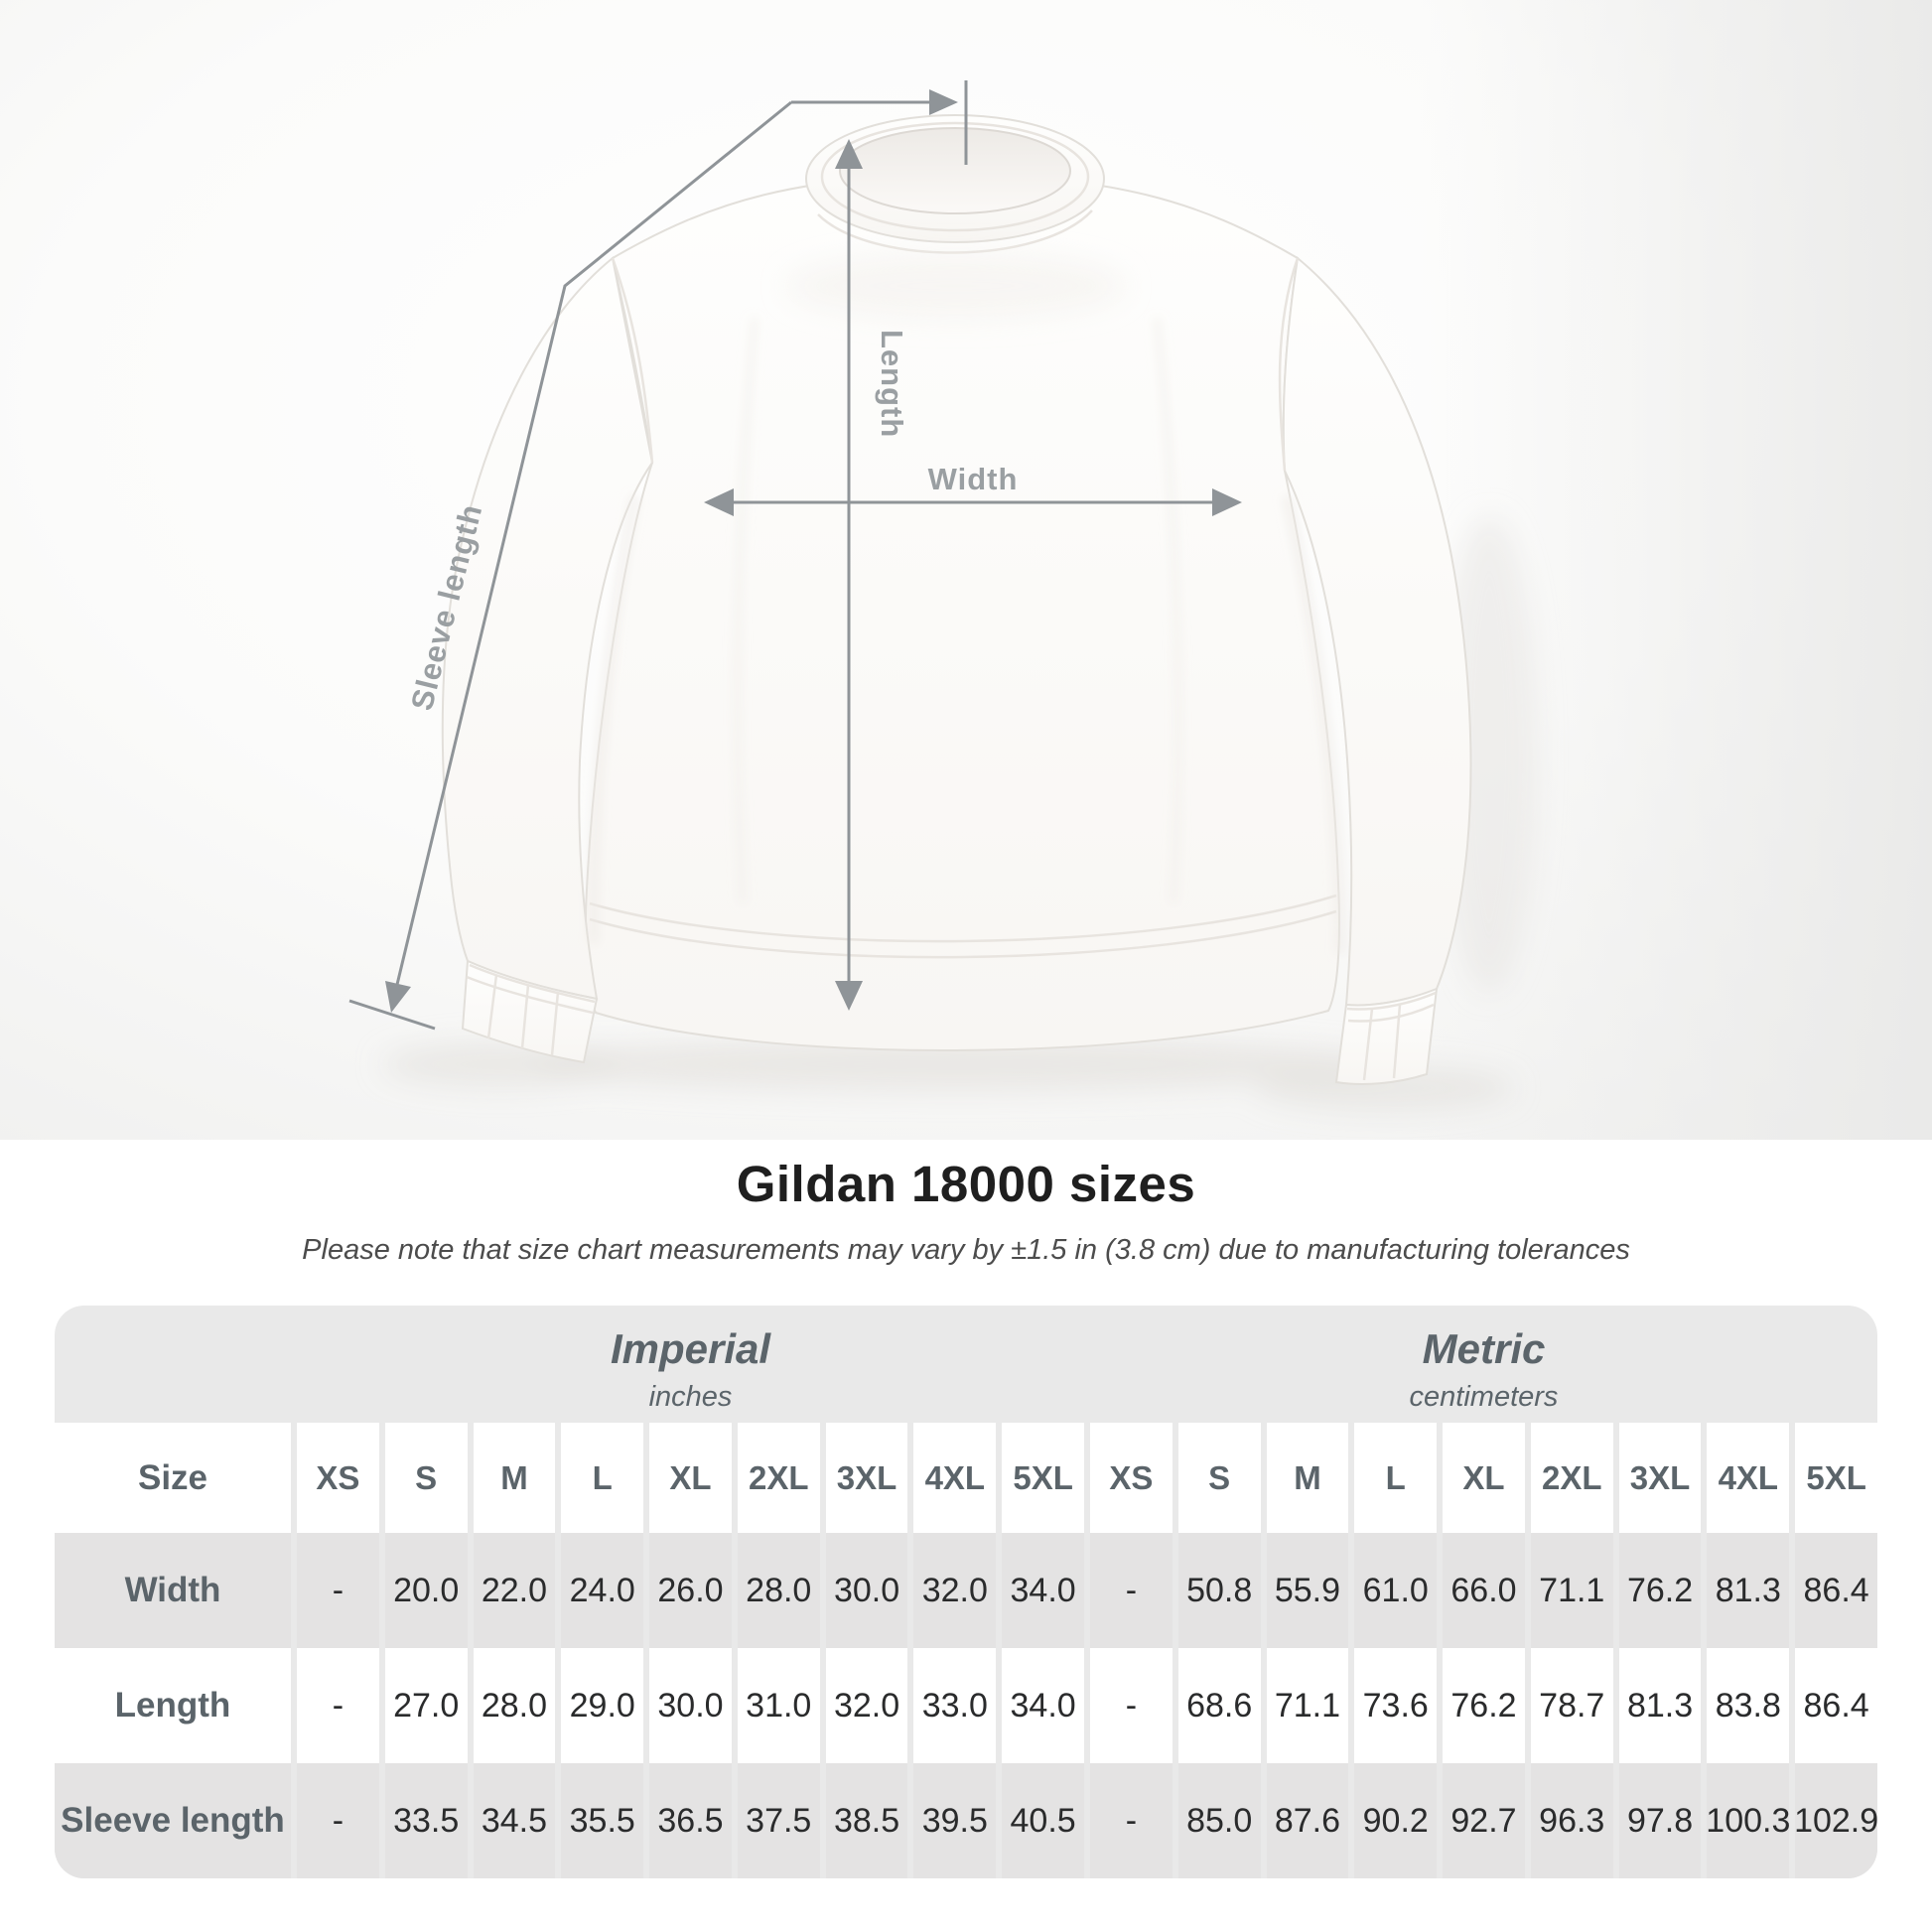  Describe the element at coordinates (1396, 1706) in the screenshot. I see `table-value: 73.6` at that location.